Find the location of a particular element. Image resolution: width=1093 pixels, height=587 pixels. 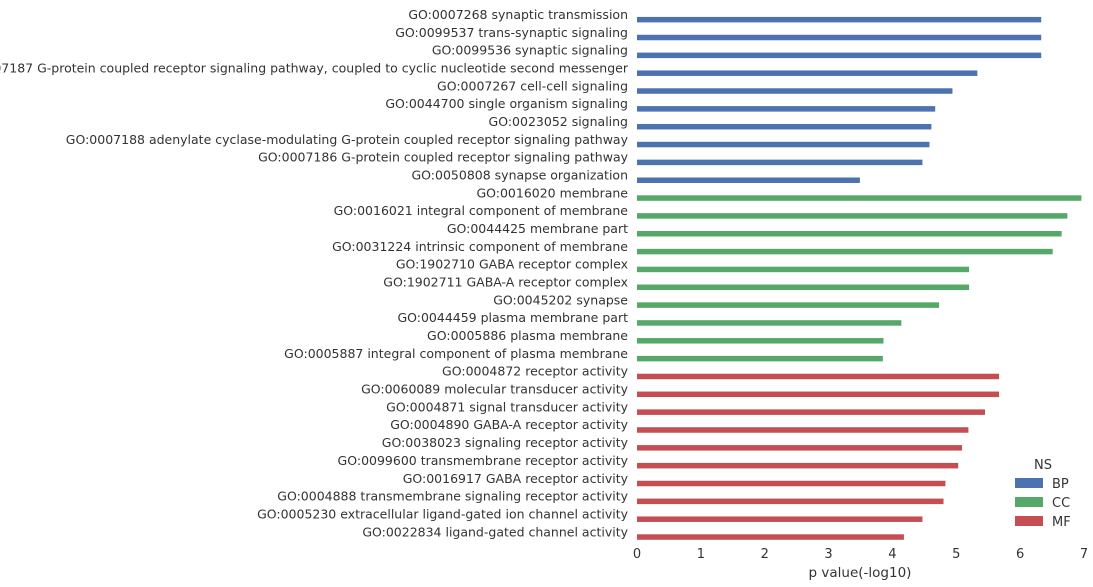

legend: NS BP CC MF is located at coordinates (1043, 494).